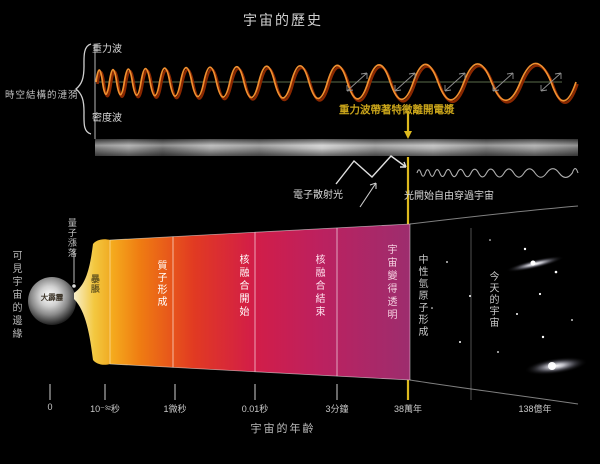 The width and height of the screenshot is (600, 464). I want to click on gravitational-wave-label: 重力波, so click(107, 49).